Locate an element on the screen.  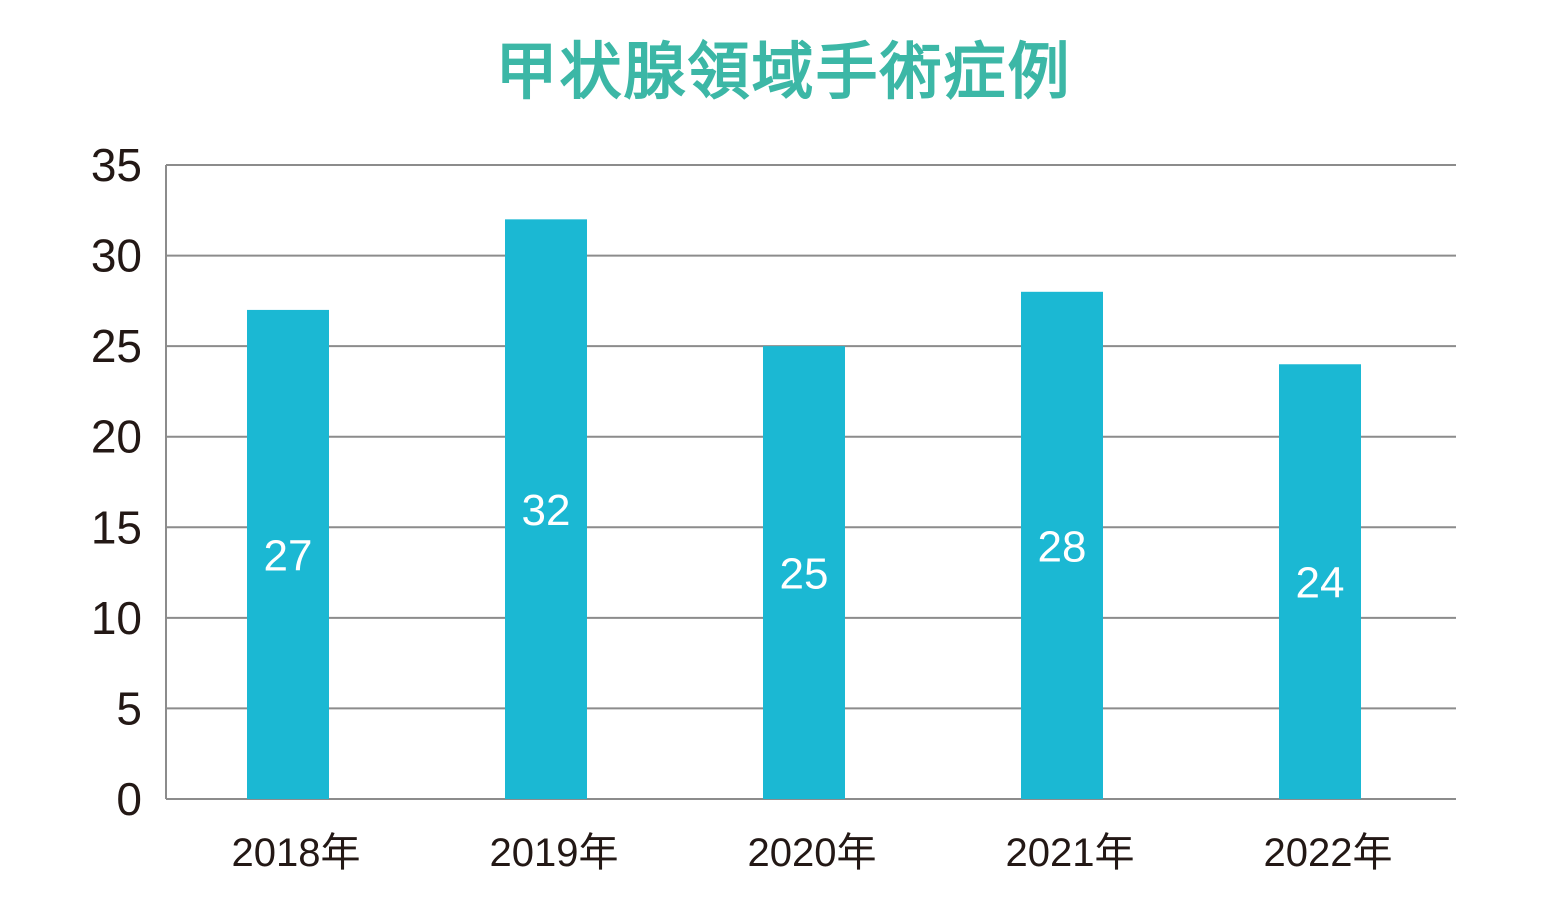
bar-value-label: 28 is located at coordinates (1062, 546).